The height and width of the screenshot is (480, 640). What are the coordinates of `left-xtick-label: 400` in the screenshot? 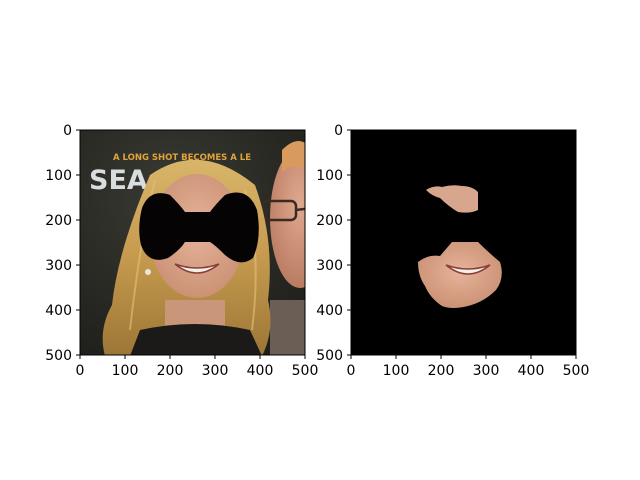 It's located at (260, 371).